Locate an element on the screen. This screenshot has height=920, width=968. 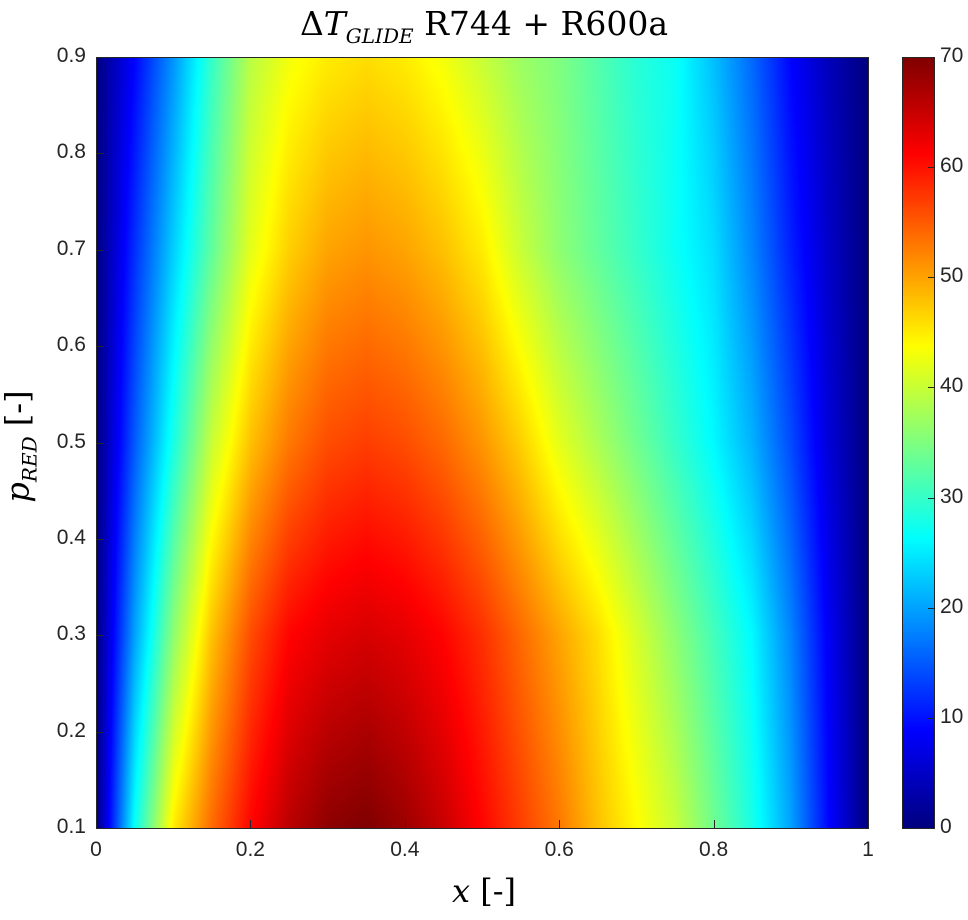
x-axis-label: x [-] is located at coordinates (484, 891).